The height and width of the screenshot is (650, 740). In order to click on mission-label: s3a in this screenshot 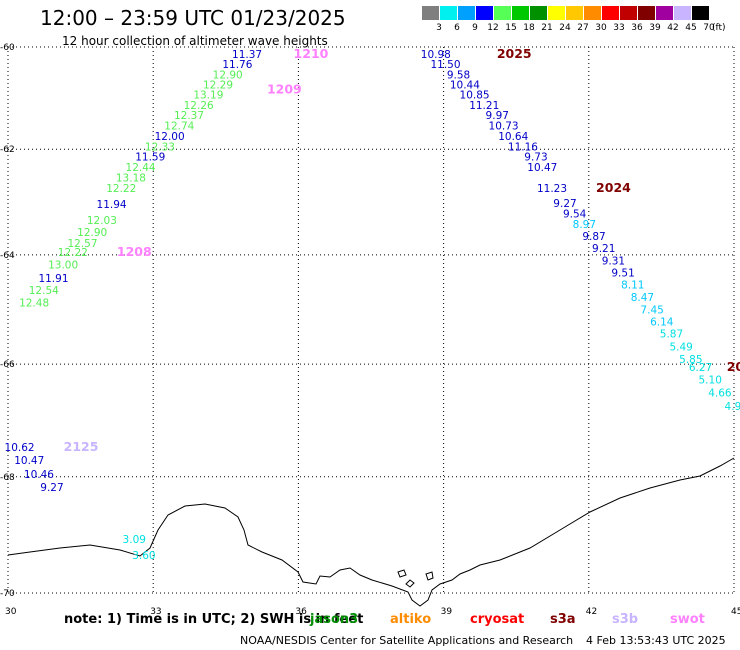, I will do `click(563, 619)`.